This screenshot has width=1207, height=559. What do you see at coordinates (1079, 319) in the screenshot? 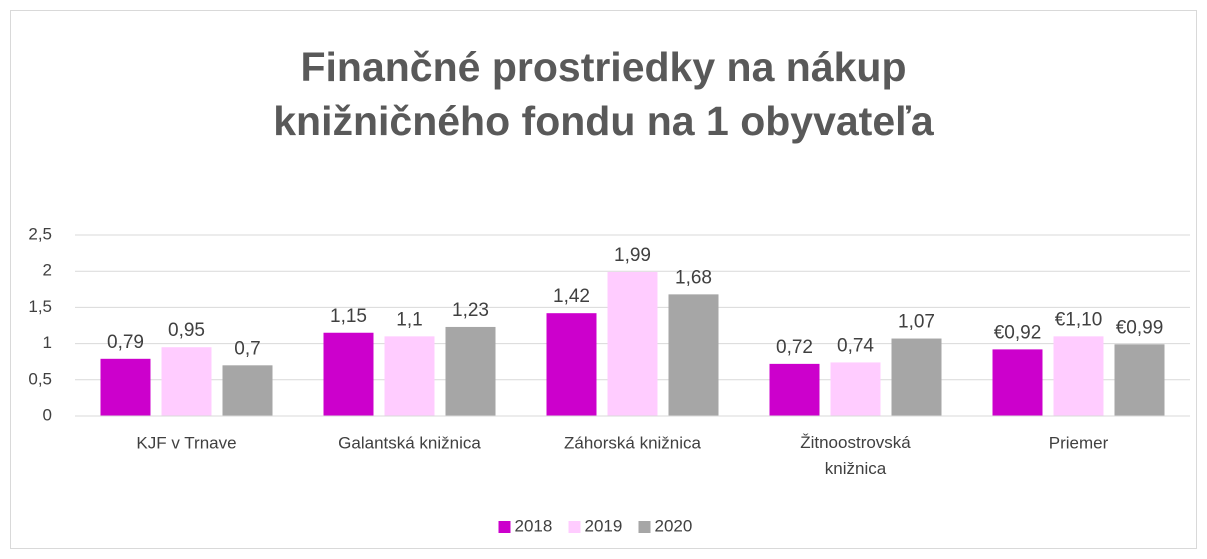
I see `value-label: €1,10` at bounding box center [1079, 319].